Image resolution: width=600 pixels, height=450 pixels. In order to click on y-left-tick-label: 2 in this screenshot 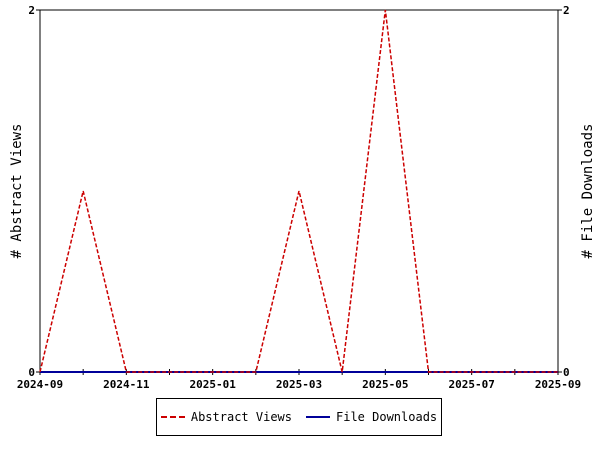, I will do `click(31, 10)`.